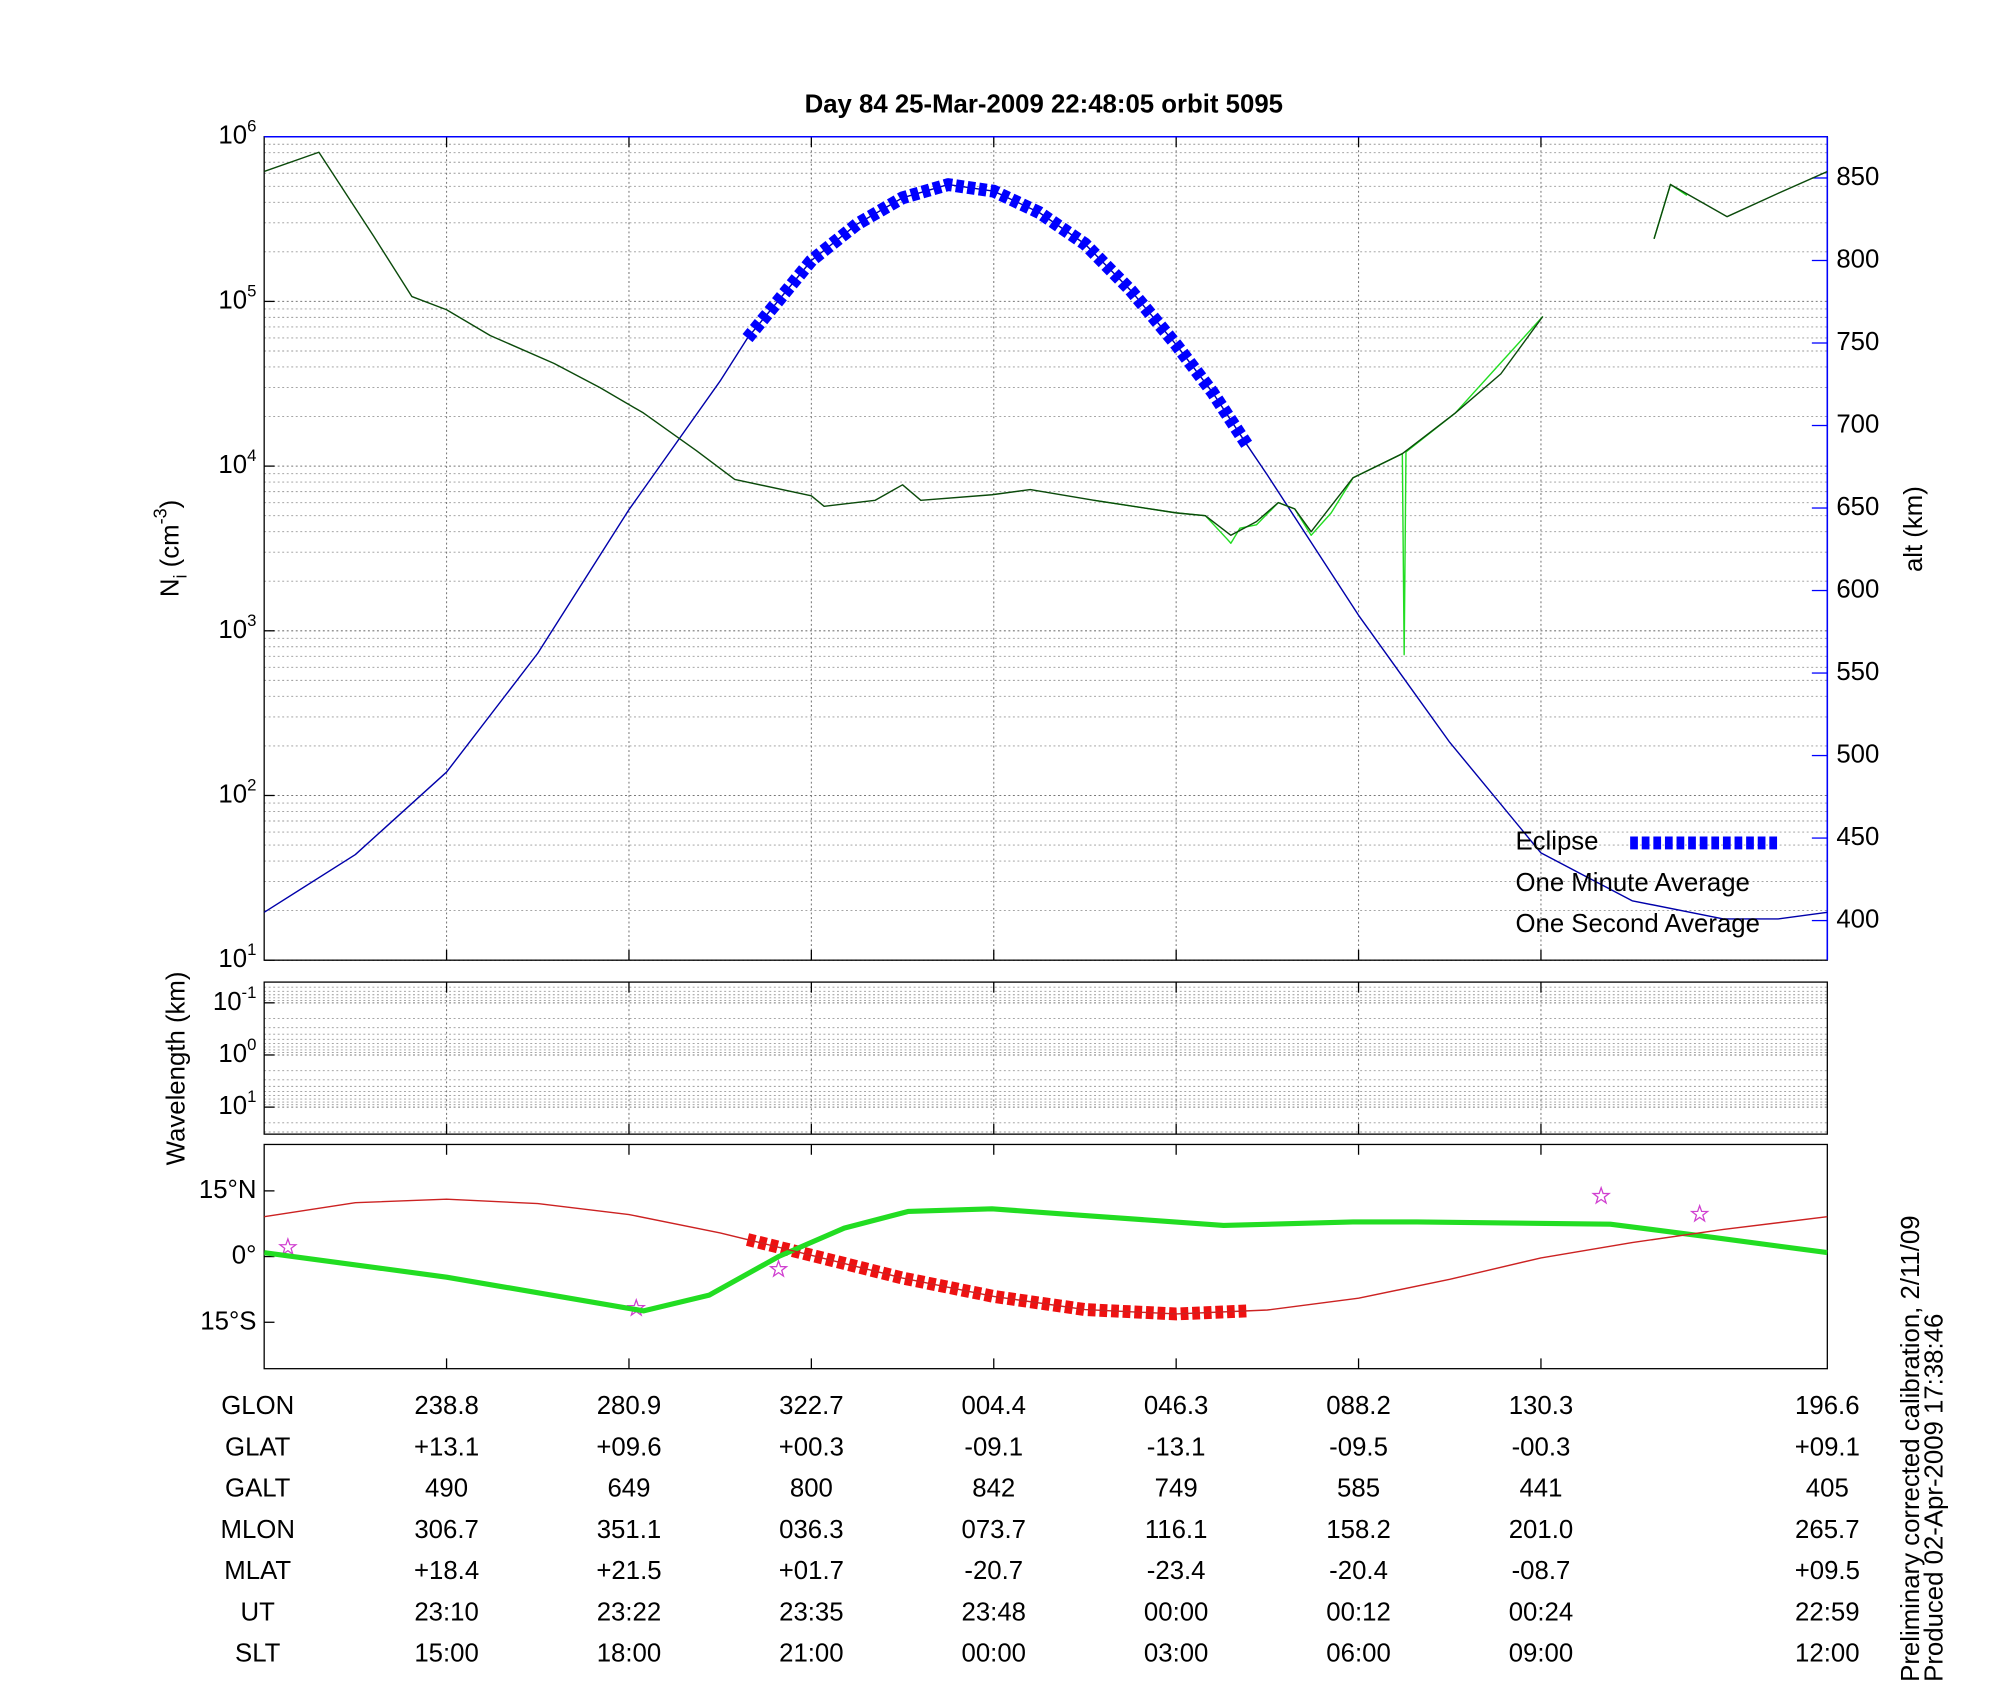  I want to click on table-cell: -20.4, so click(1358, 1571).